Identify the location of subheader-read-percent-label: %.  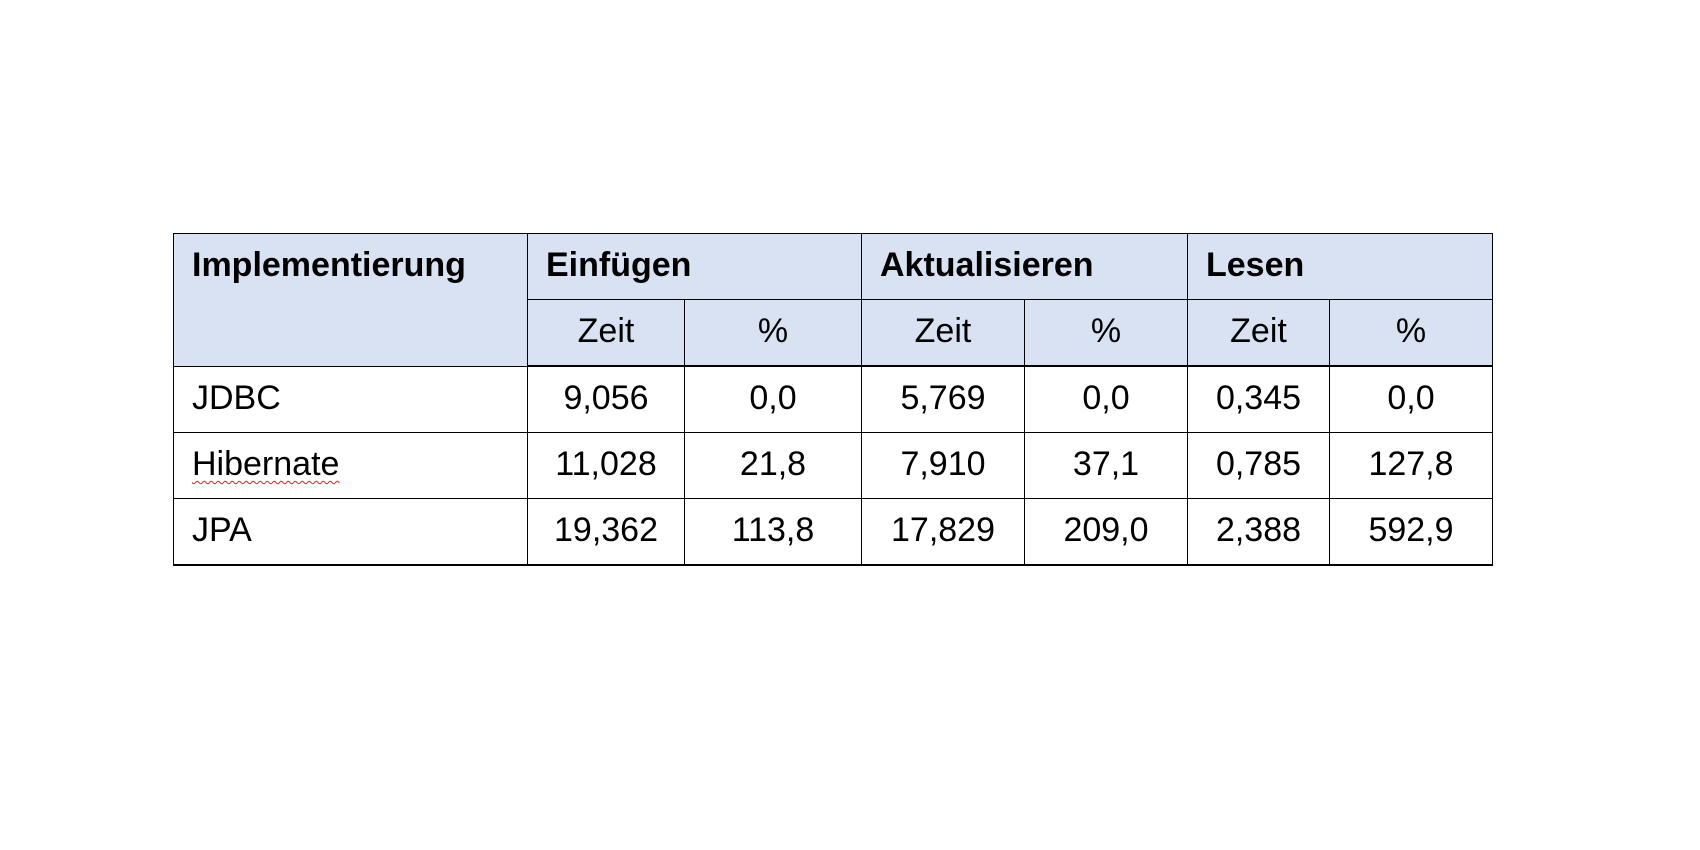
(1411, 331).